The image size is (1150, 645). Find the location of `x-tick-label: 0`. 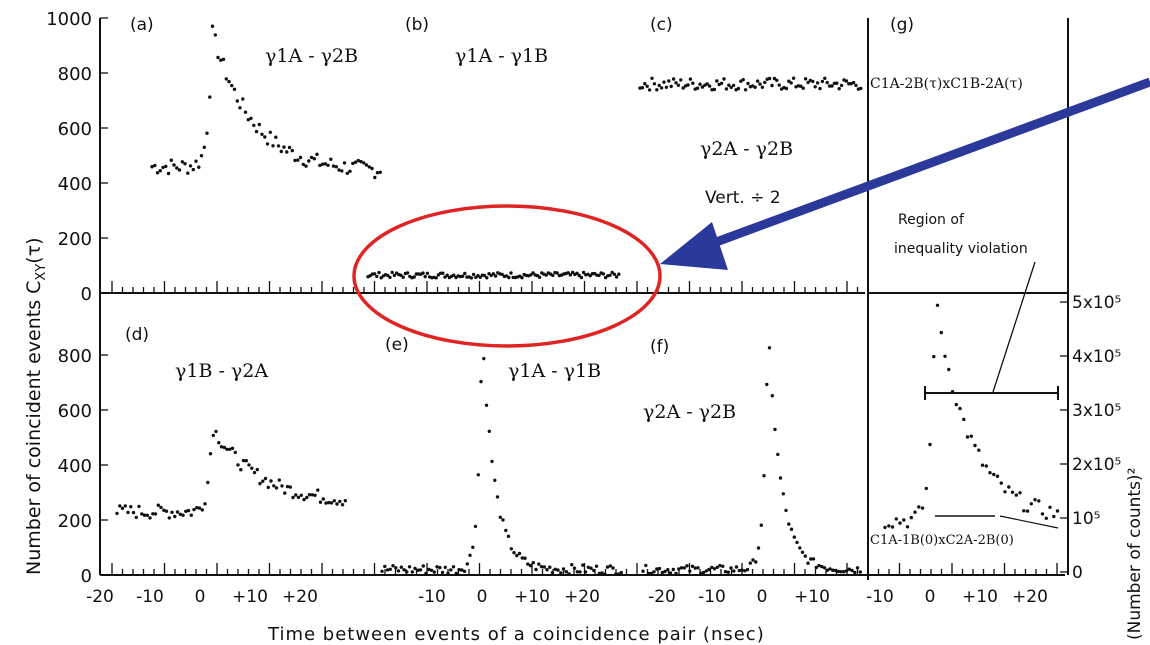

x-tick-label: 0 is located at coordinates (762, 597).